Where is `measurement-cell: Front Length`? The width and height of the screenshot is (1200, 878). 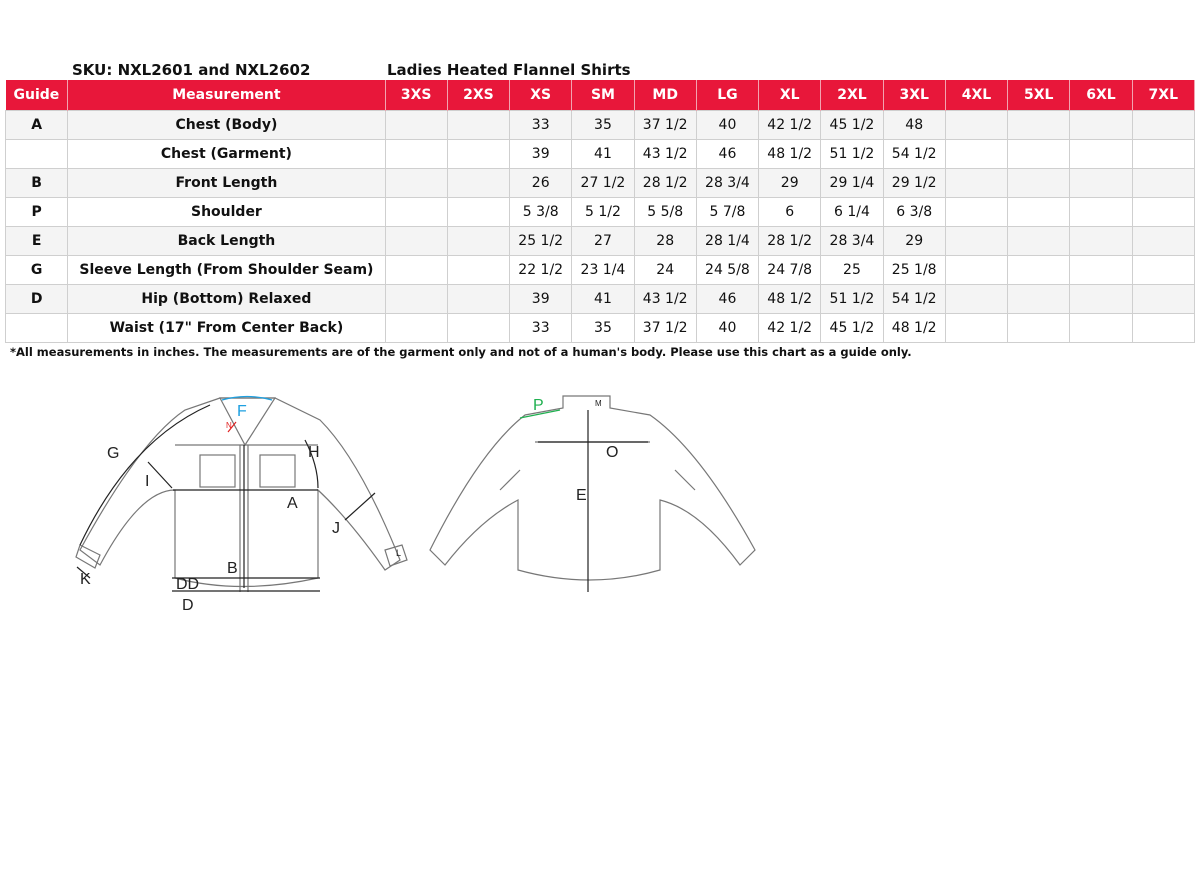
measurement-cell: Front Length is located at coordinates (226, 183).